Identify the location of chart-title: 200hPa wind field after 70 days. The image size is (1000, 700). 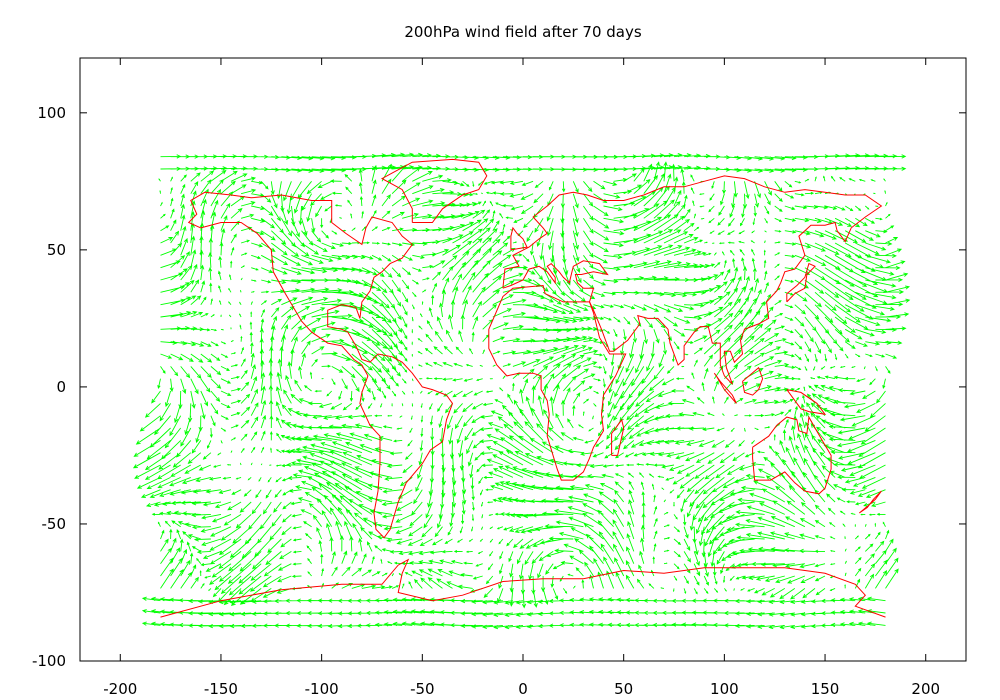
(523, 32).